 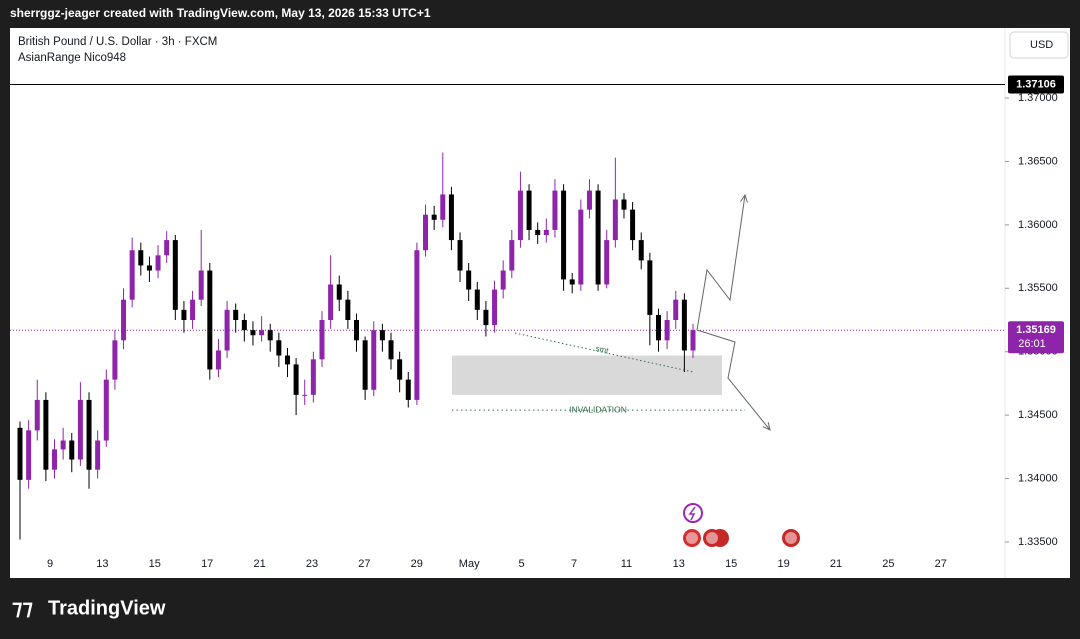 I want to click on y-tick-label: 1.34000, so click(x=1038, y=478).